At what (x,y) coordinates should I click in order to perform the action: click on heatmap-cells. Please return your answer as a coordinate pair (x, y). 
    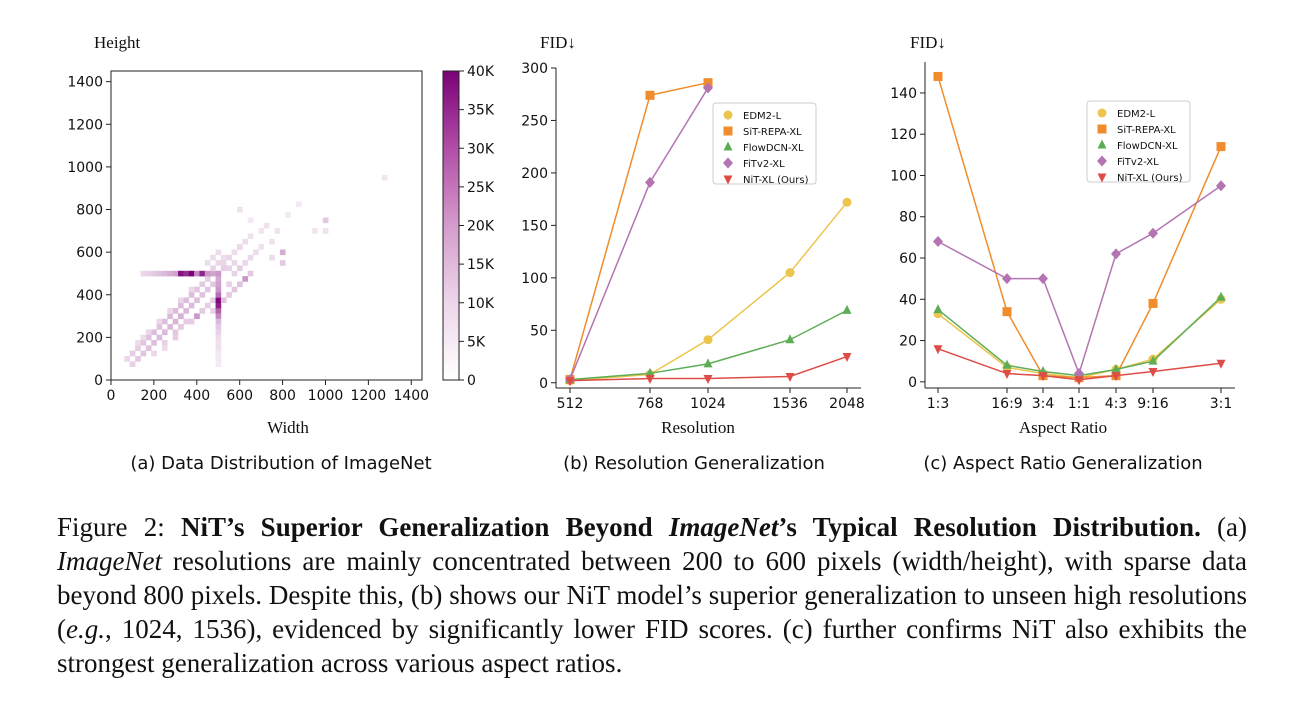
    Looking at the image, I should click on (256, 270).